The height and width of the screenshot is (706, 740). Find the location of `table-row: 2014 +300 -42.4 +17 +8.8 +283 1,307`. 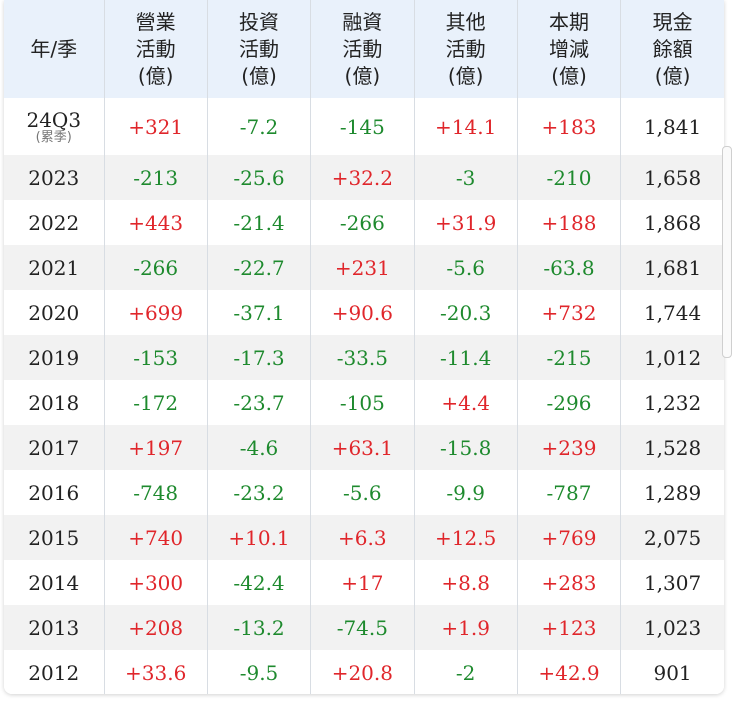

table-row: 2014 +300 -42.4 +17 +8.8 +283 1,307 is located at coordinates (364, 582).